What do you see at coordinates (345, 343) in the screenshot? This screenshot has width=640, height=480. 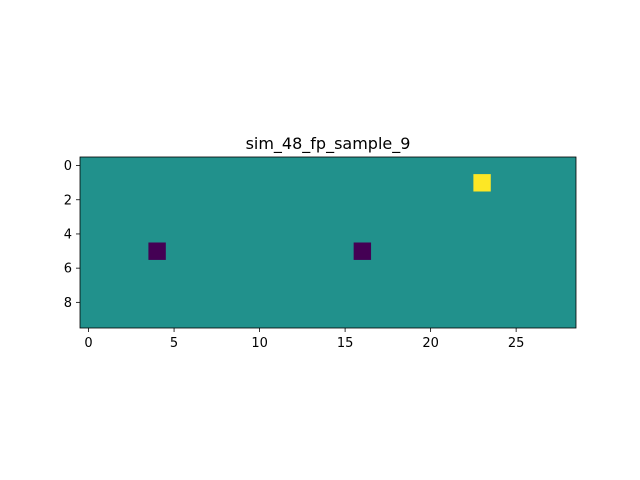 I see `x-tick-label: 15` at bounding box center [345, 343].